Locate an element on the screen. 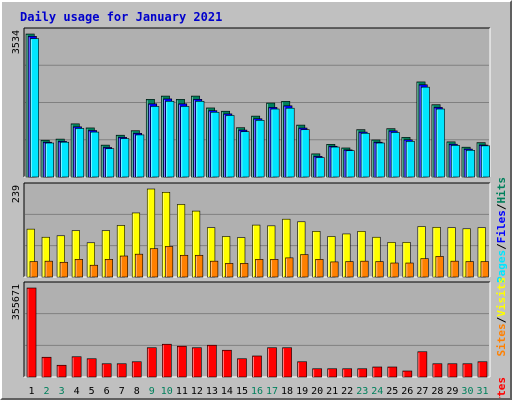 This screenshot has height=400, width=512. x-tick-label-8: 8 is located at coordinates (137, 391).